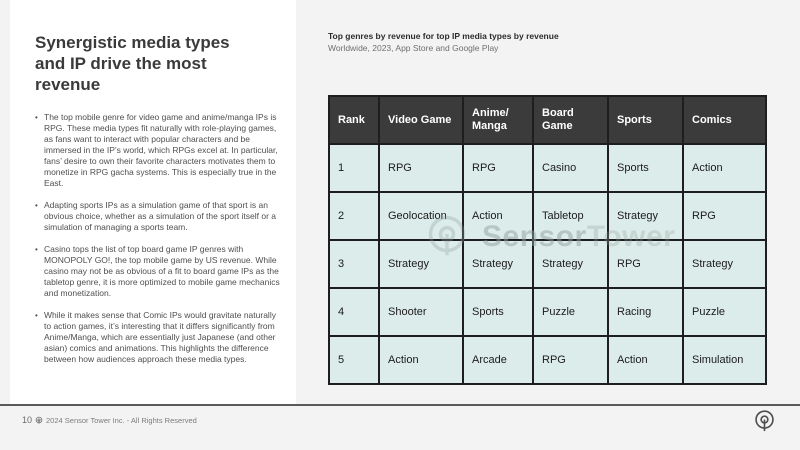 The image size is (800, 450). Describe the element at coordinates (354, 168) in the screenshot. I see `table-cell: 1` at that location.